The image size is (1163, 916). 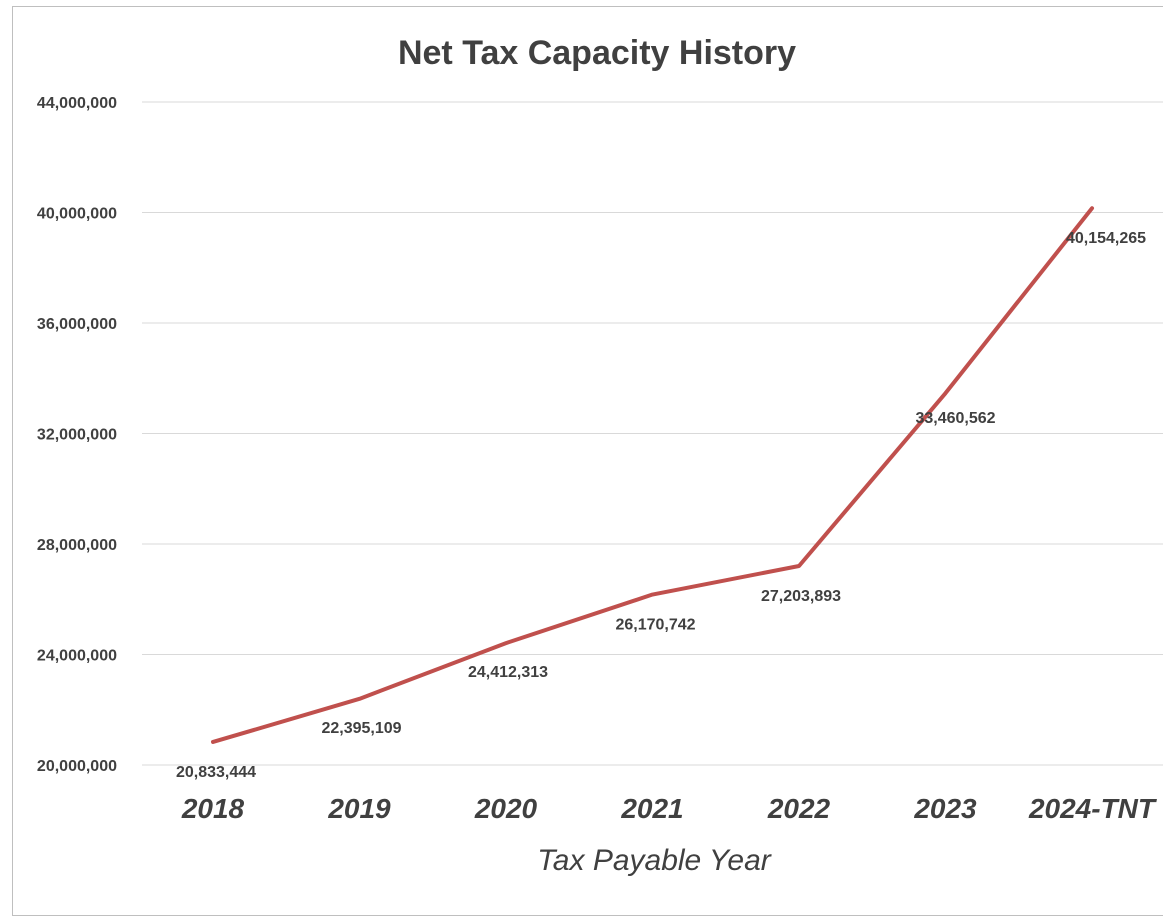 I want to click on data-label: 33,460,562, so click(x=955, y=418).